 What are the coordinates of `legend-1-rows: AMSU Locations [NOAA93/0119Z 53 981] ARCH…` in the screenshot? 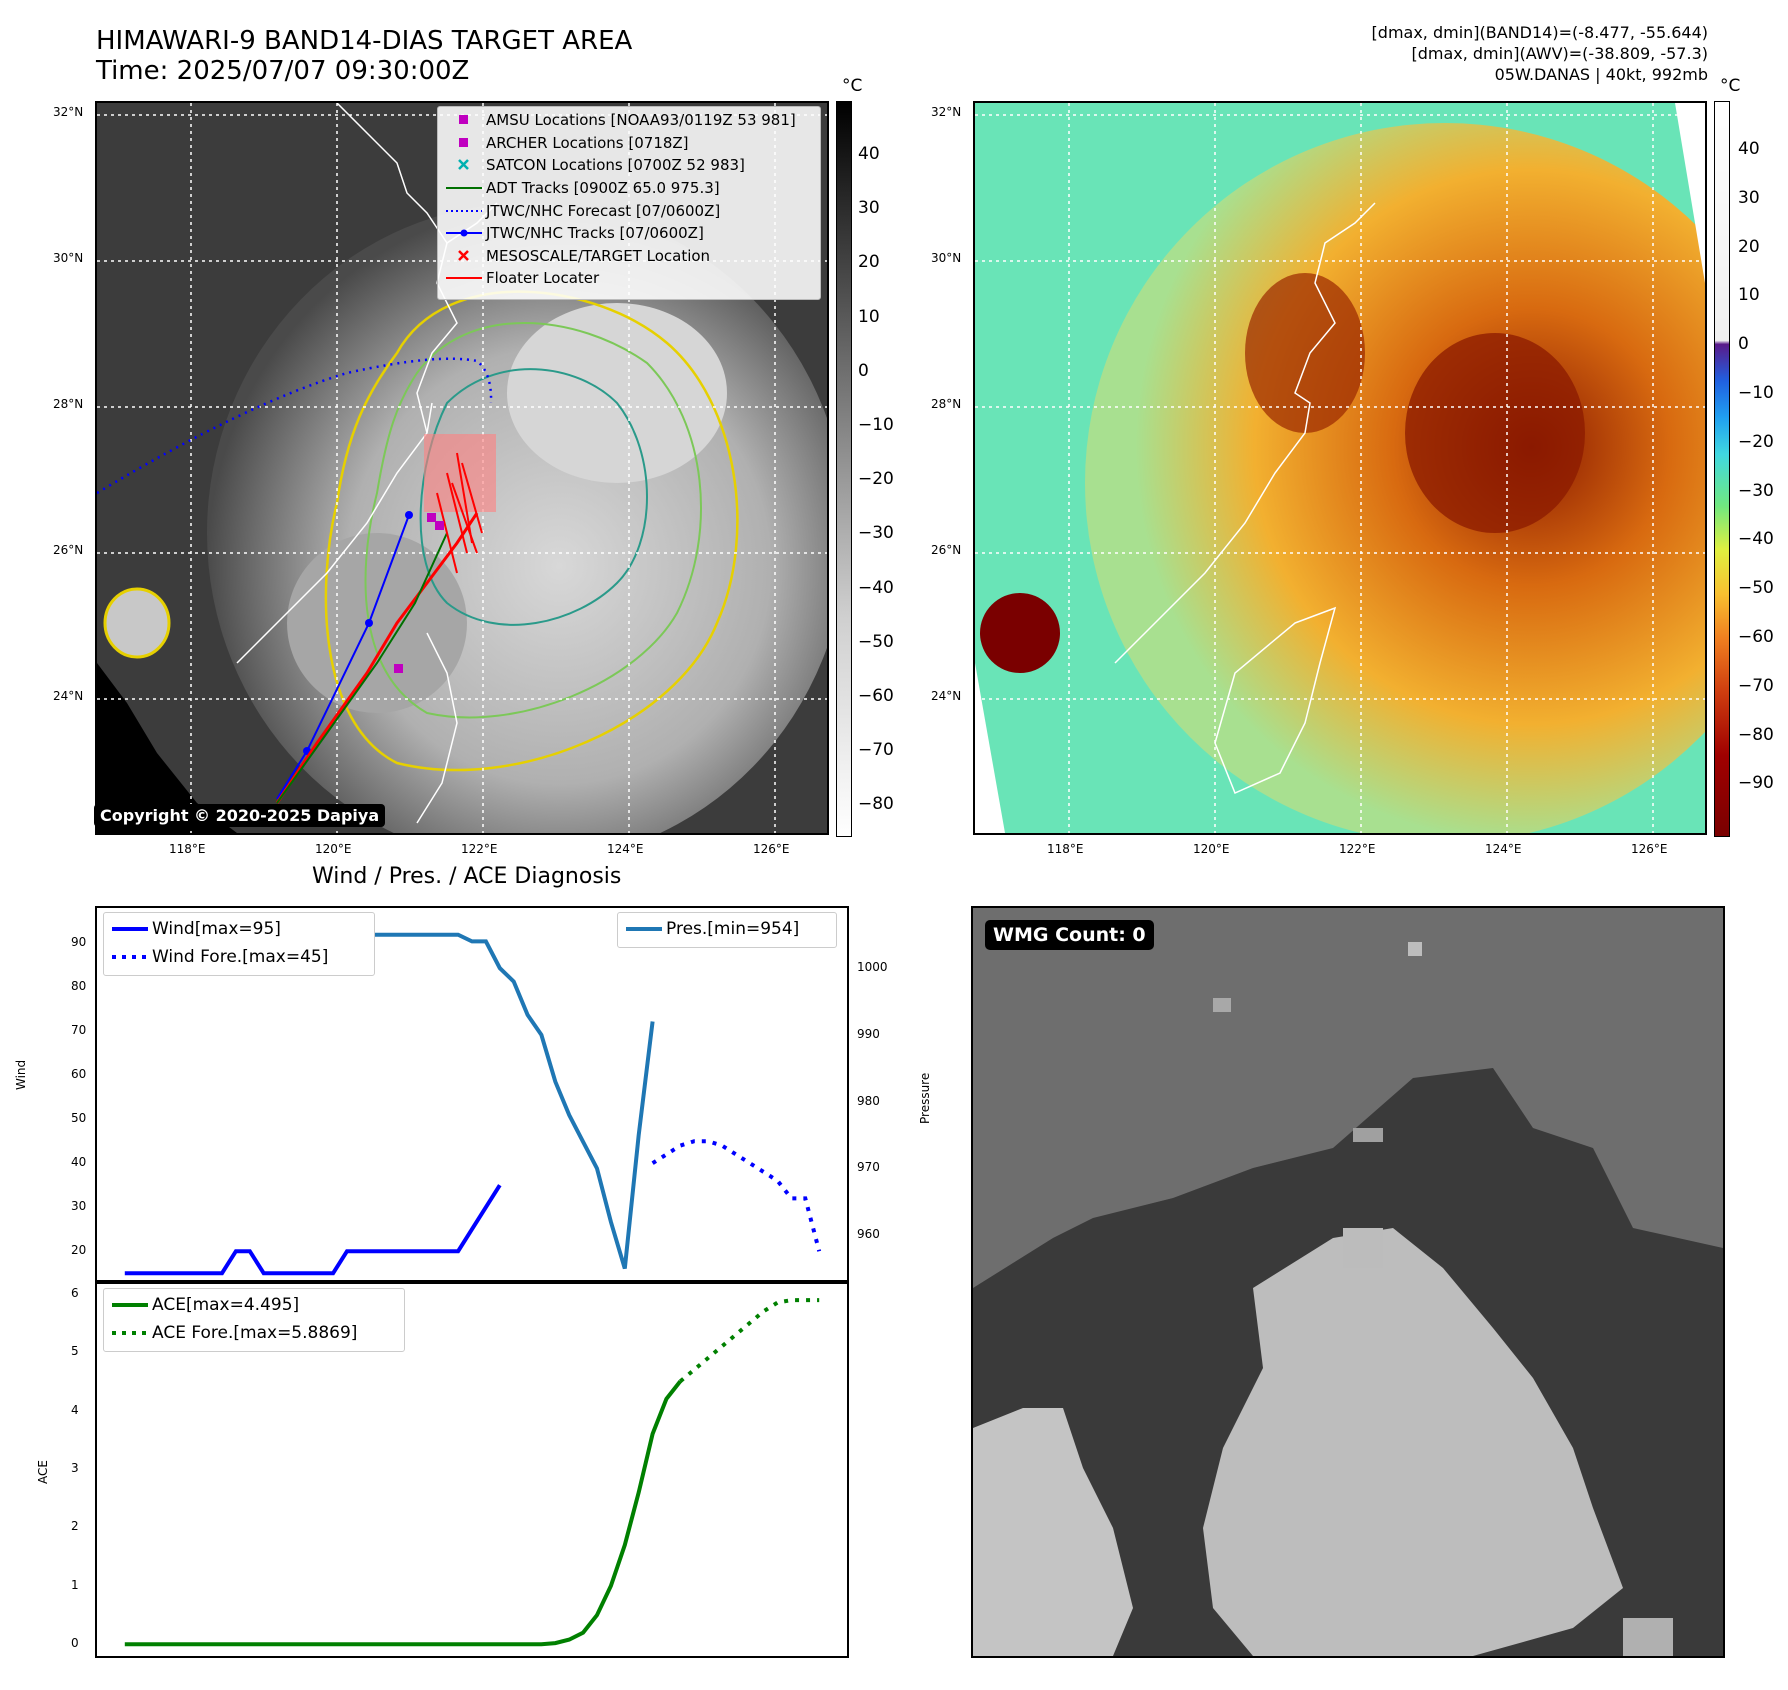 It's located at (629, 199).